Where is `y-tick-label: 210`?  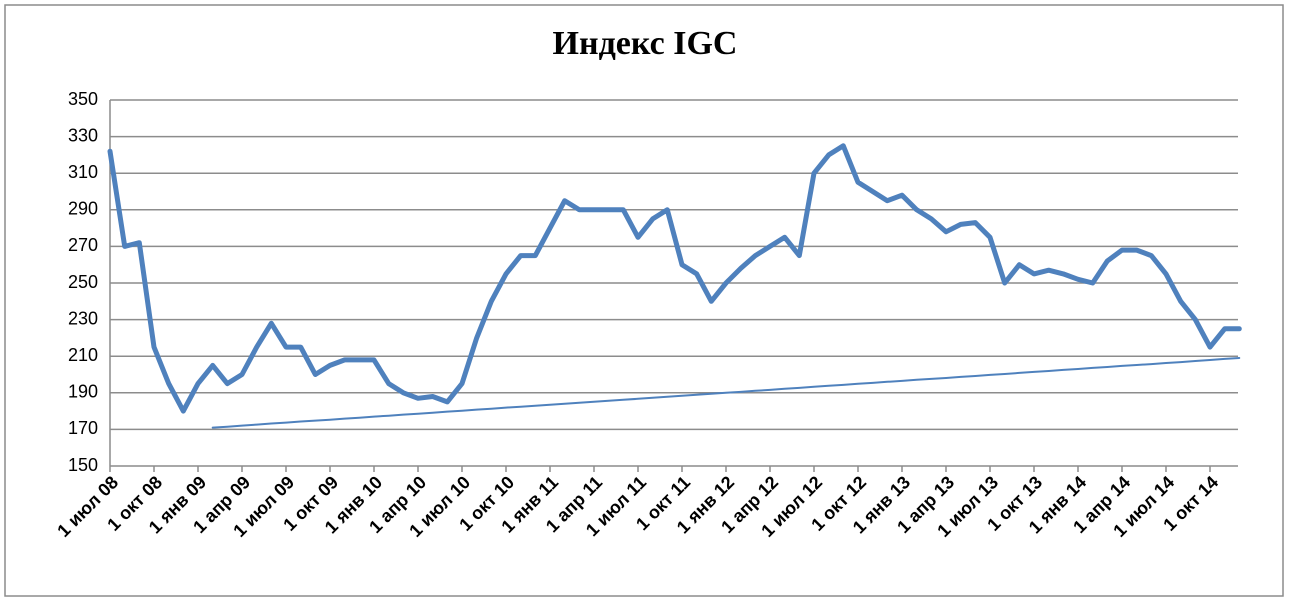
y-tick-label: 210 is located at coordinates (83, 355).